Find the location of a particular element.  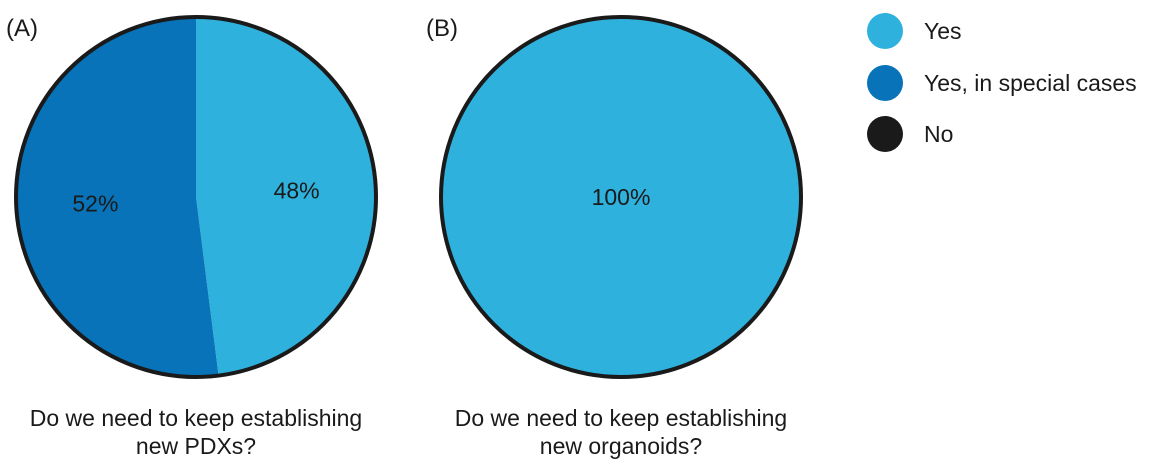

legend-item-no: No is located at coordinates (910, 134).